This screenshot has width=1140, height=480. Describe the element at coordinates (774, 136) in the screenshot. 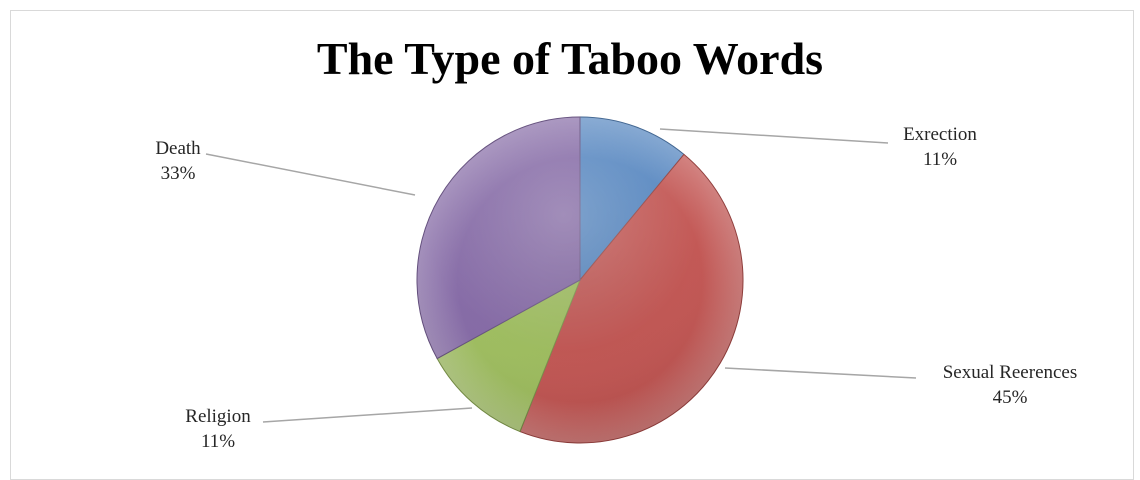

I see `leader-line-exrection` at that location.